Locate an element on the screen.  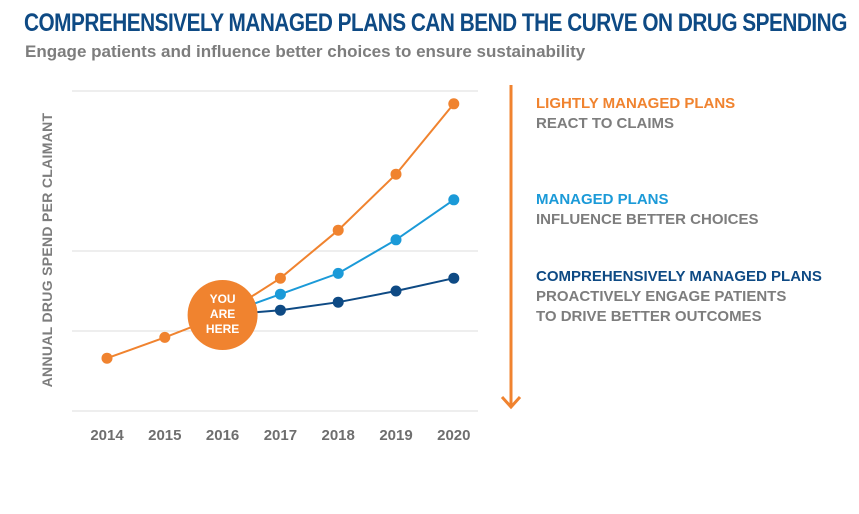
marker-text: YOU is located at coordinates (223, 299).